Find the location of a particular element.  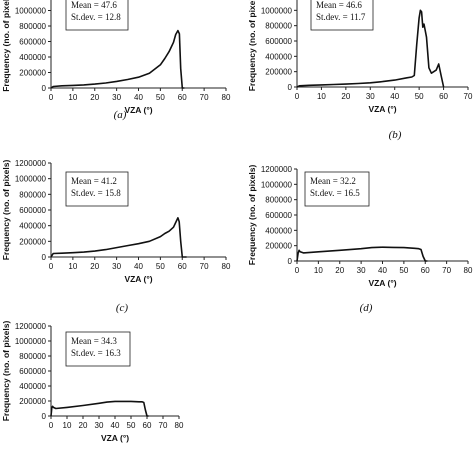

stdev-label: St.dev. = 11.7 is located at coordinates (341, 17).